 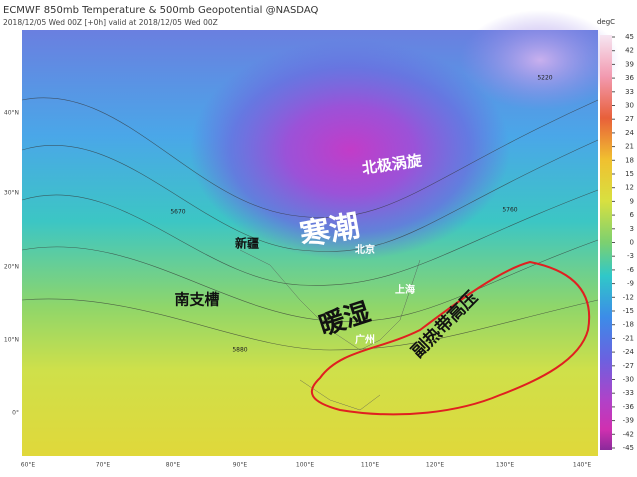 What do you see at coordinates (629, 160) in the screenshot?
I see `colorbar-label: 18` at bounding box center [629, 160].